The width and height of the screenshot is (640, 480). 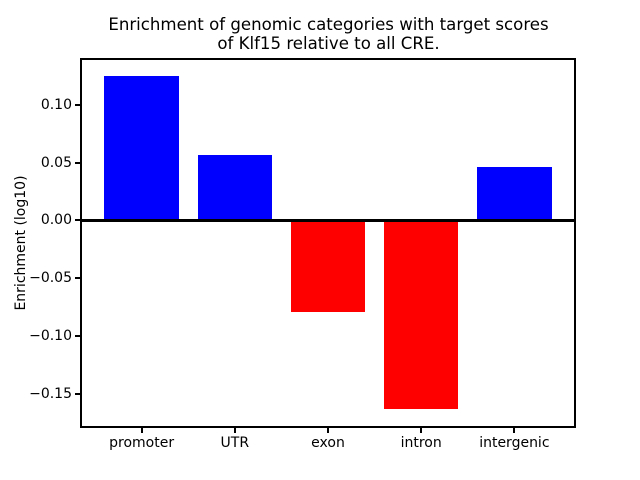 I want to click on y-tick-label: 0.10, so click(x=56, y=105).